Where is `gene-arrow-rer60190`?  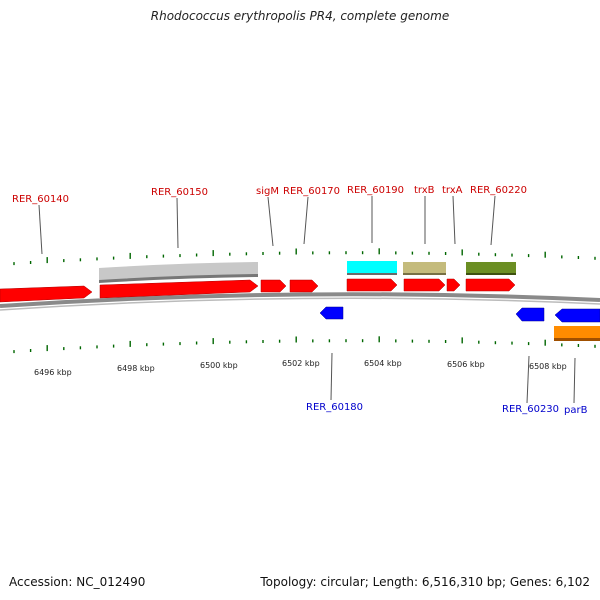
gene-arrow-rer60190 is located at coordinates (372, 285).